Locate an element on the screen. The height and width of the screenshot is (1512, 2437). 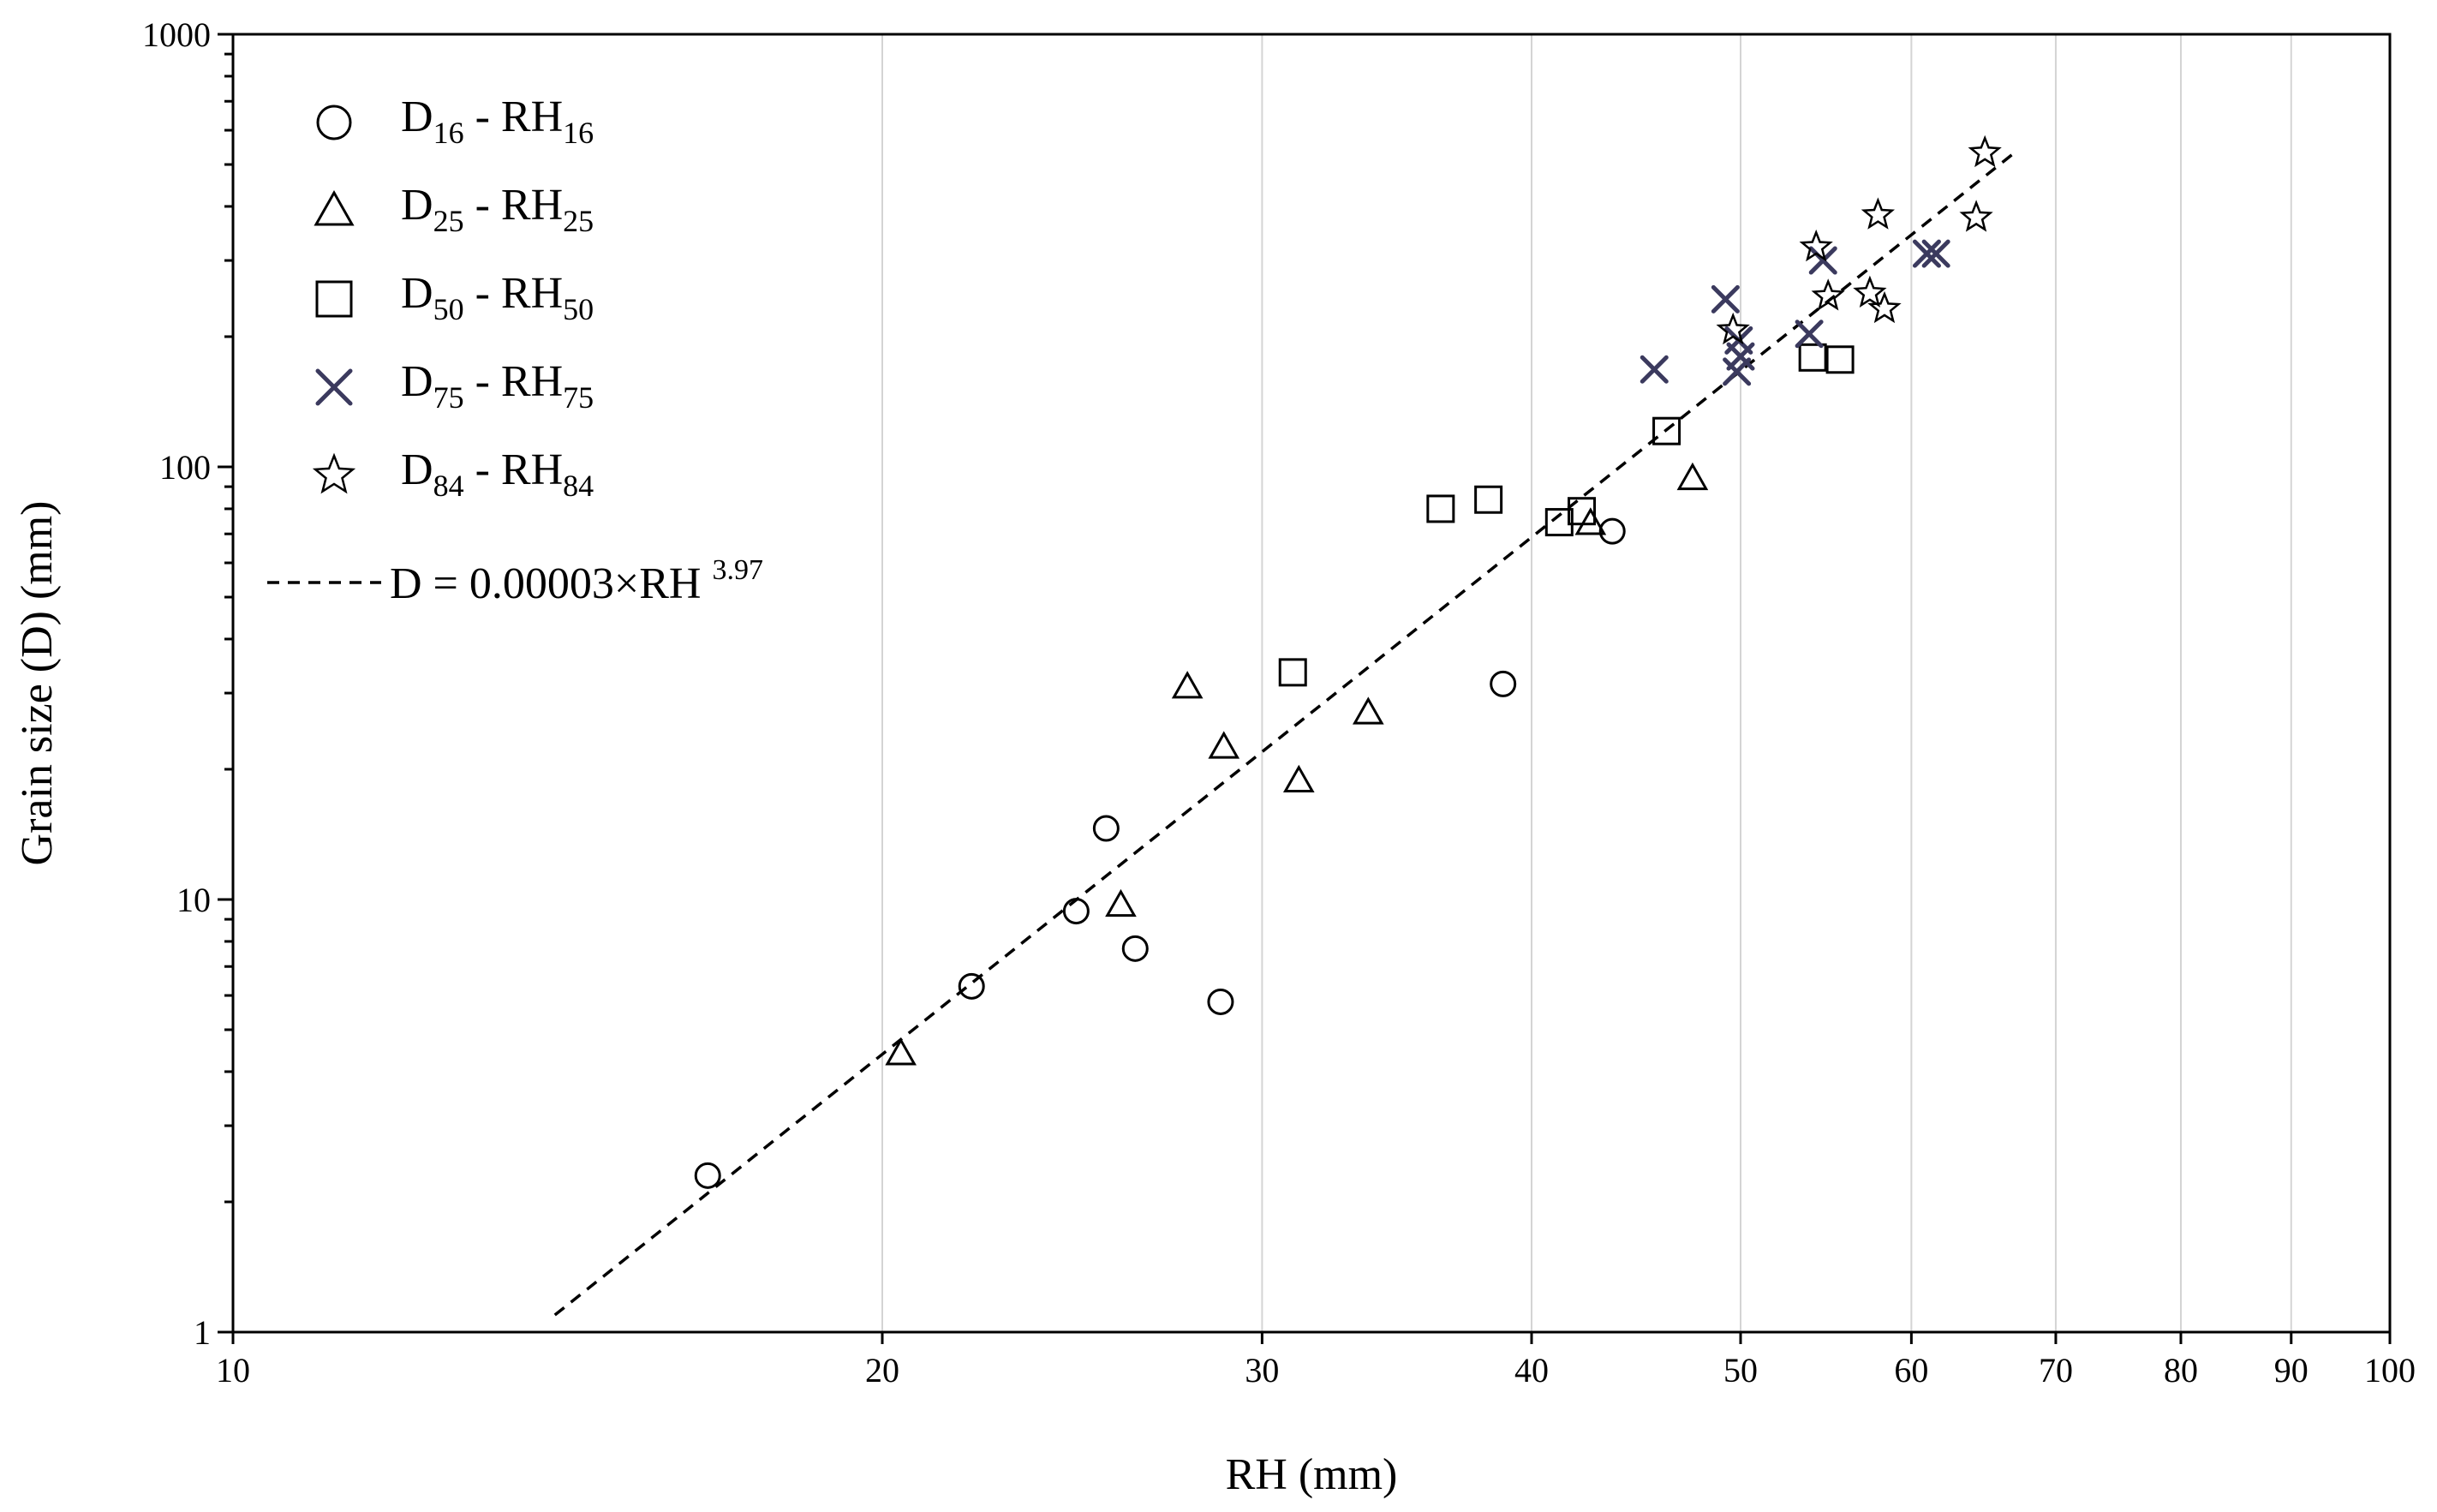
legend-label-triangle: D25 - RH25 is located at coordinates (497, 209).